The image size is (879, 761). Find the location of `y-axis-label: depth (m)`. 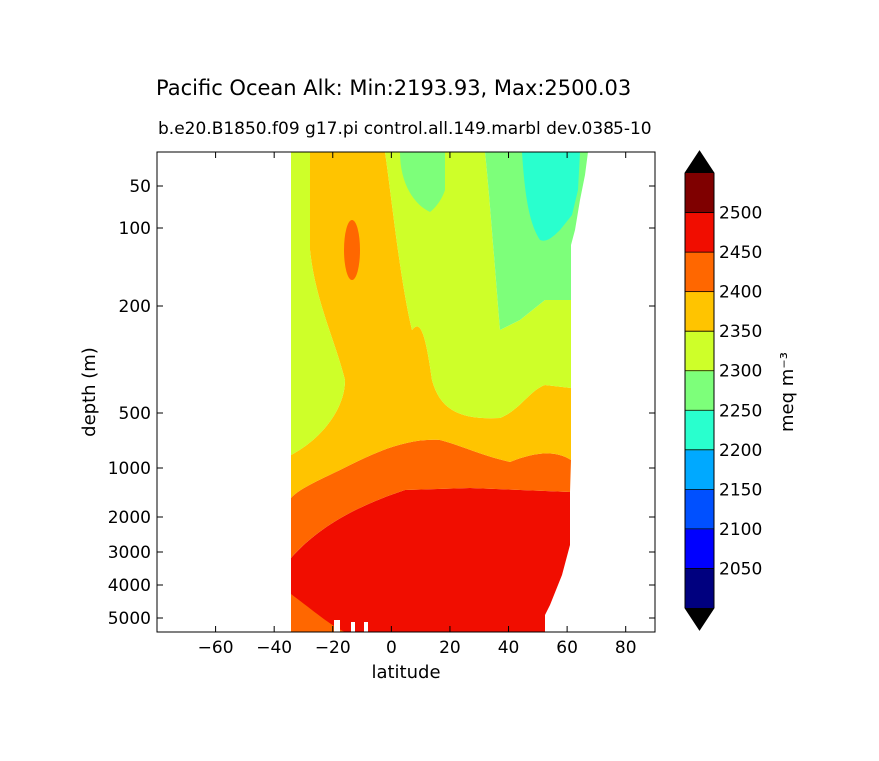

y-axis-label: depth (m) is located at coordinates (89, 392).